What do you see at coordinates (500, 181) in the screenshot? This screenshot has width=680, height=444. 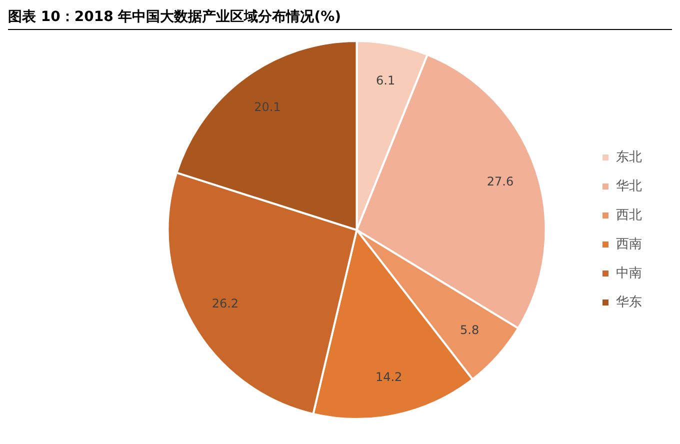 I see `data-label: 27.6` at bounding box center [500, 181].